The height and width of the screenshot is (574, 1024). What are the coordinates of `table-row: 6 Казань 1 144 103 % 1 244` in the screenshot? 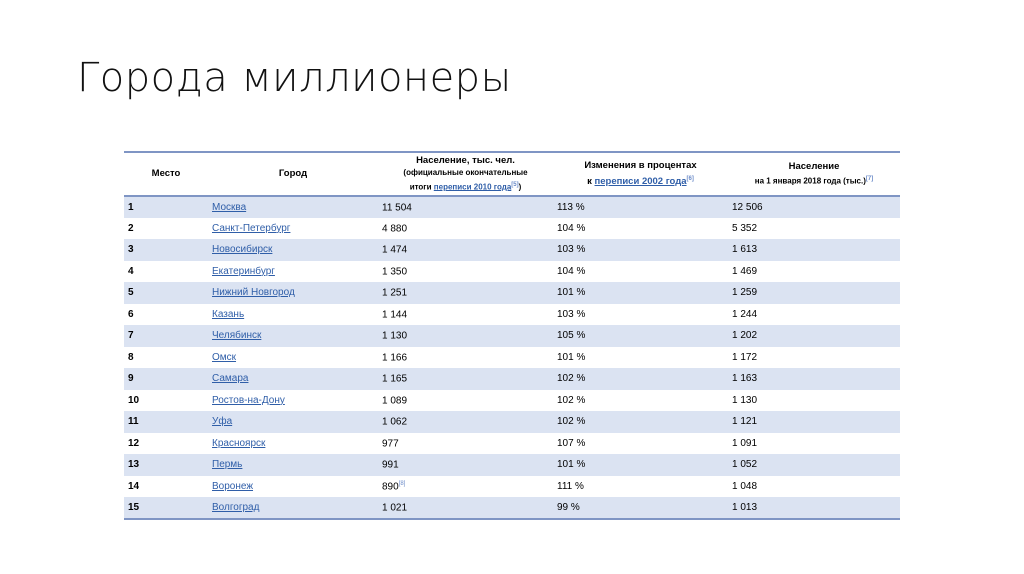 It's located at (512, 314).